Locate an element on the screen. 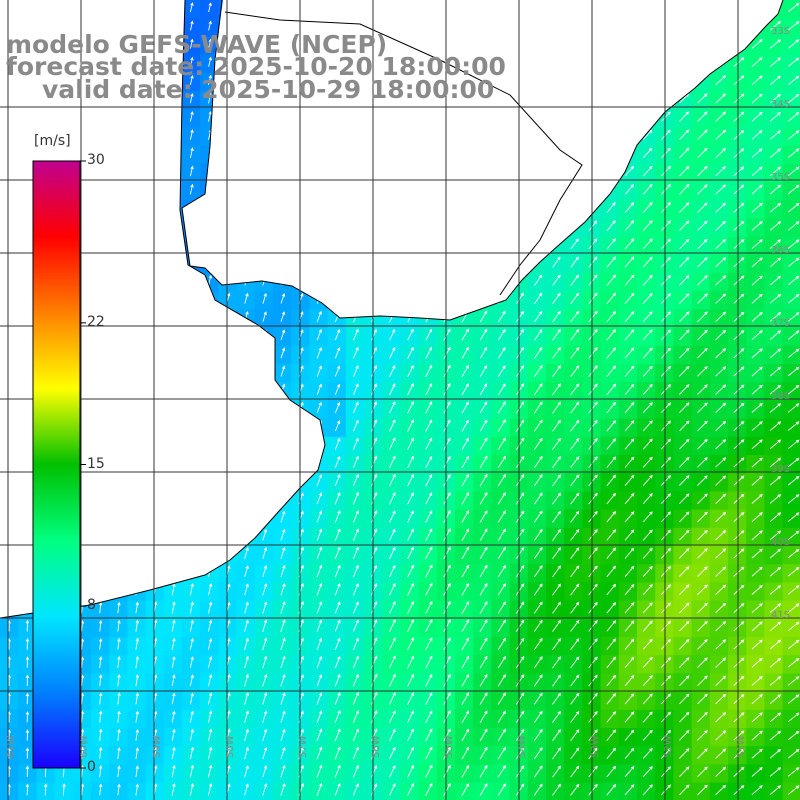  wind-cell is located at coordinates (428, 446).